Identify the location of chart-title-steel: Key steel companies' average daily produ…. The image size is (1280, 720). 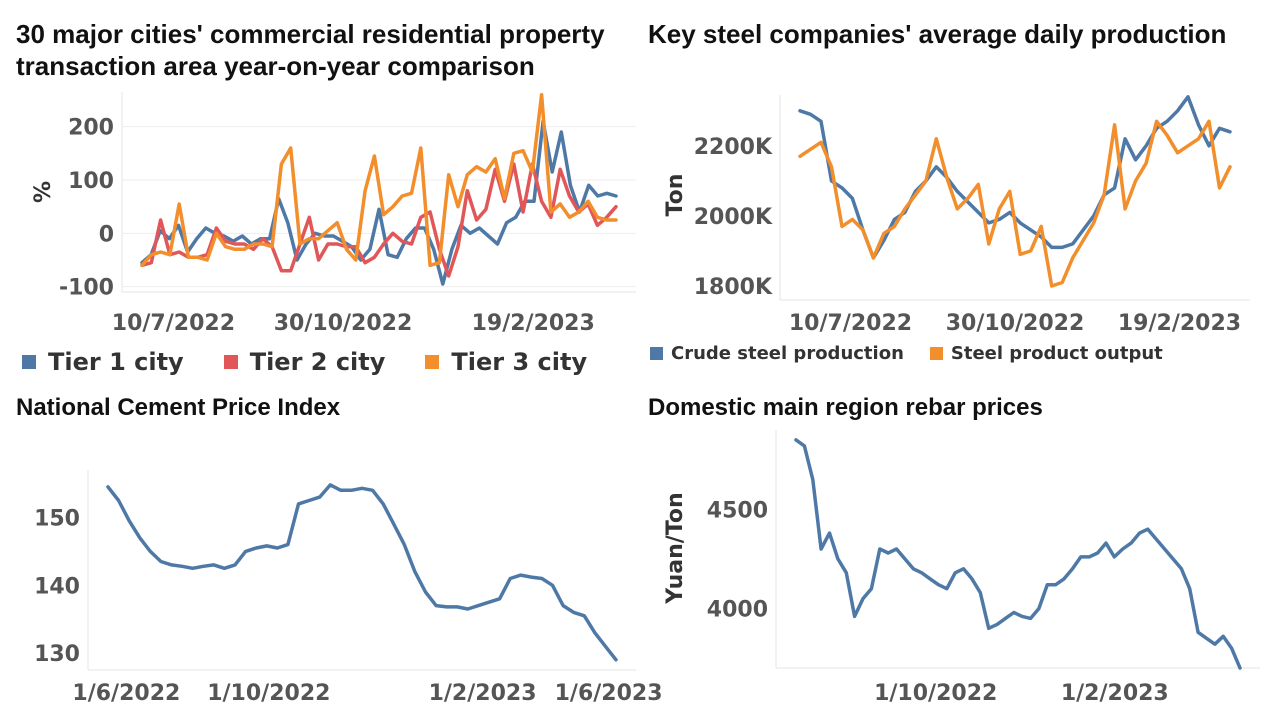
(937, 34).